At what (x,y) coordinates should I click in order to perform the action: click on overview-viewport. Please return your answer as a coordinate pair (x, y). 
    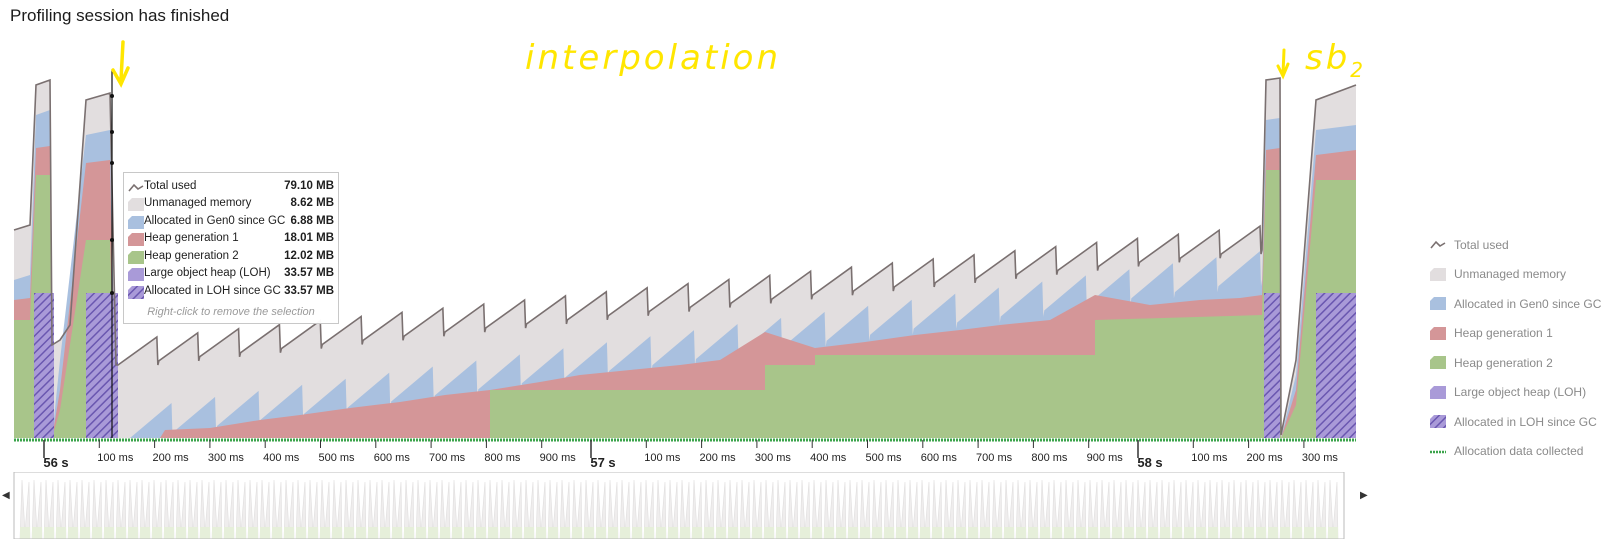
    Looking at the image, I should click on (679, 505).